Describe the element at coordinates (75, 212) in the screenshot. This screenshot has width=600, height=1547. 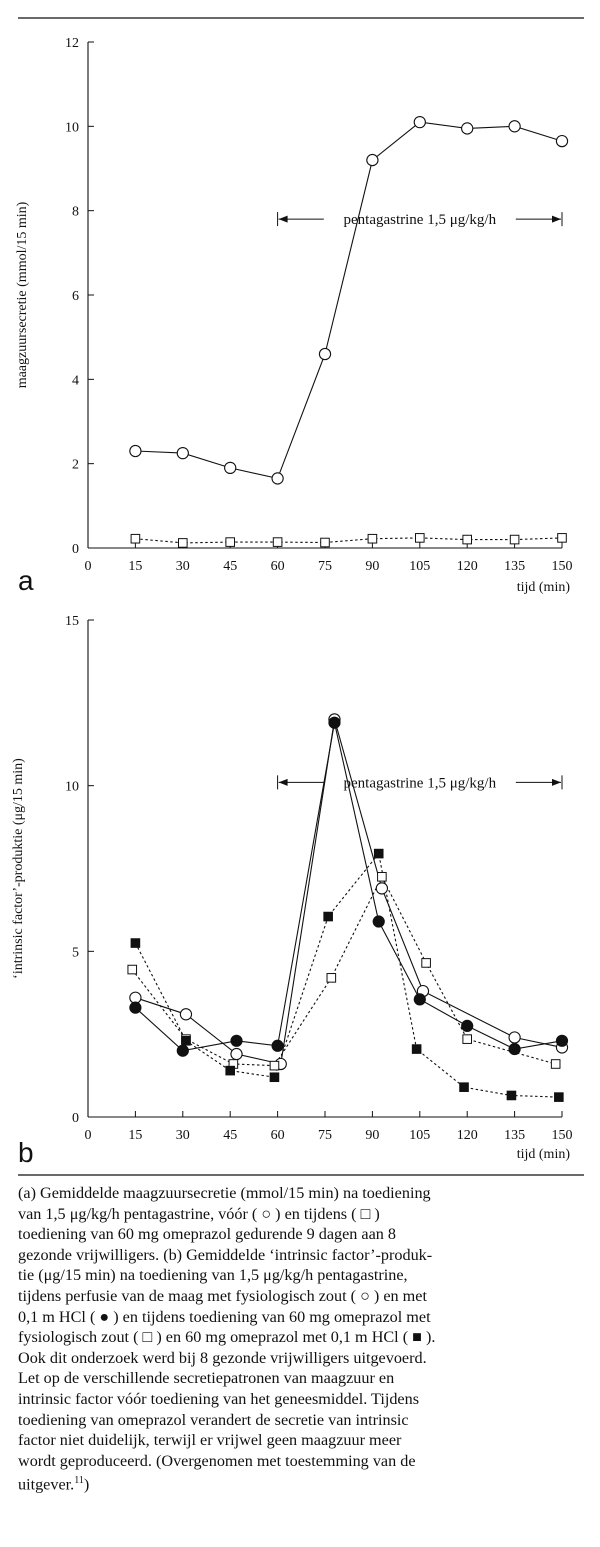
I see `y-tick-label: 8` at that location.